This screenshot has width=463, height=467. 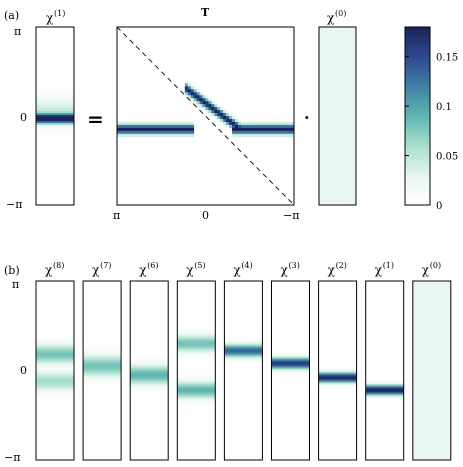 I want to click on x-tick-zero: 0, so click(x=205, y=215).